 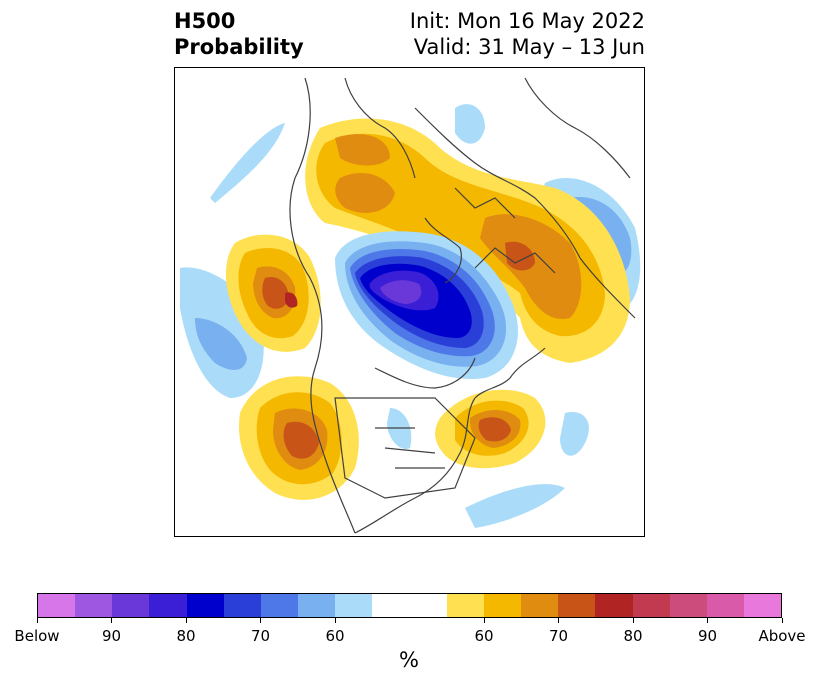 What do you see at coordinates (527, 21) in the screenshot?
I see `init-date: Init: Mon 16 May 2022` at bounding box center [527, 21].